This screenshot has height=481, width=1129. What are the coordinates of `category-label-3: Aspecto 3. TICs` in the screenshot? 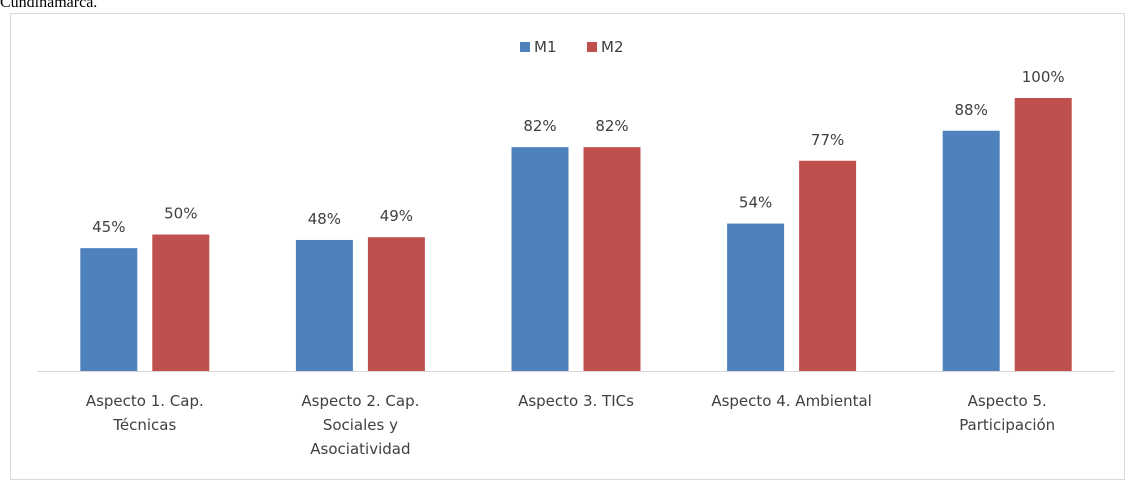 It's located at (576, 401).